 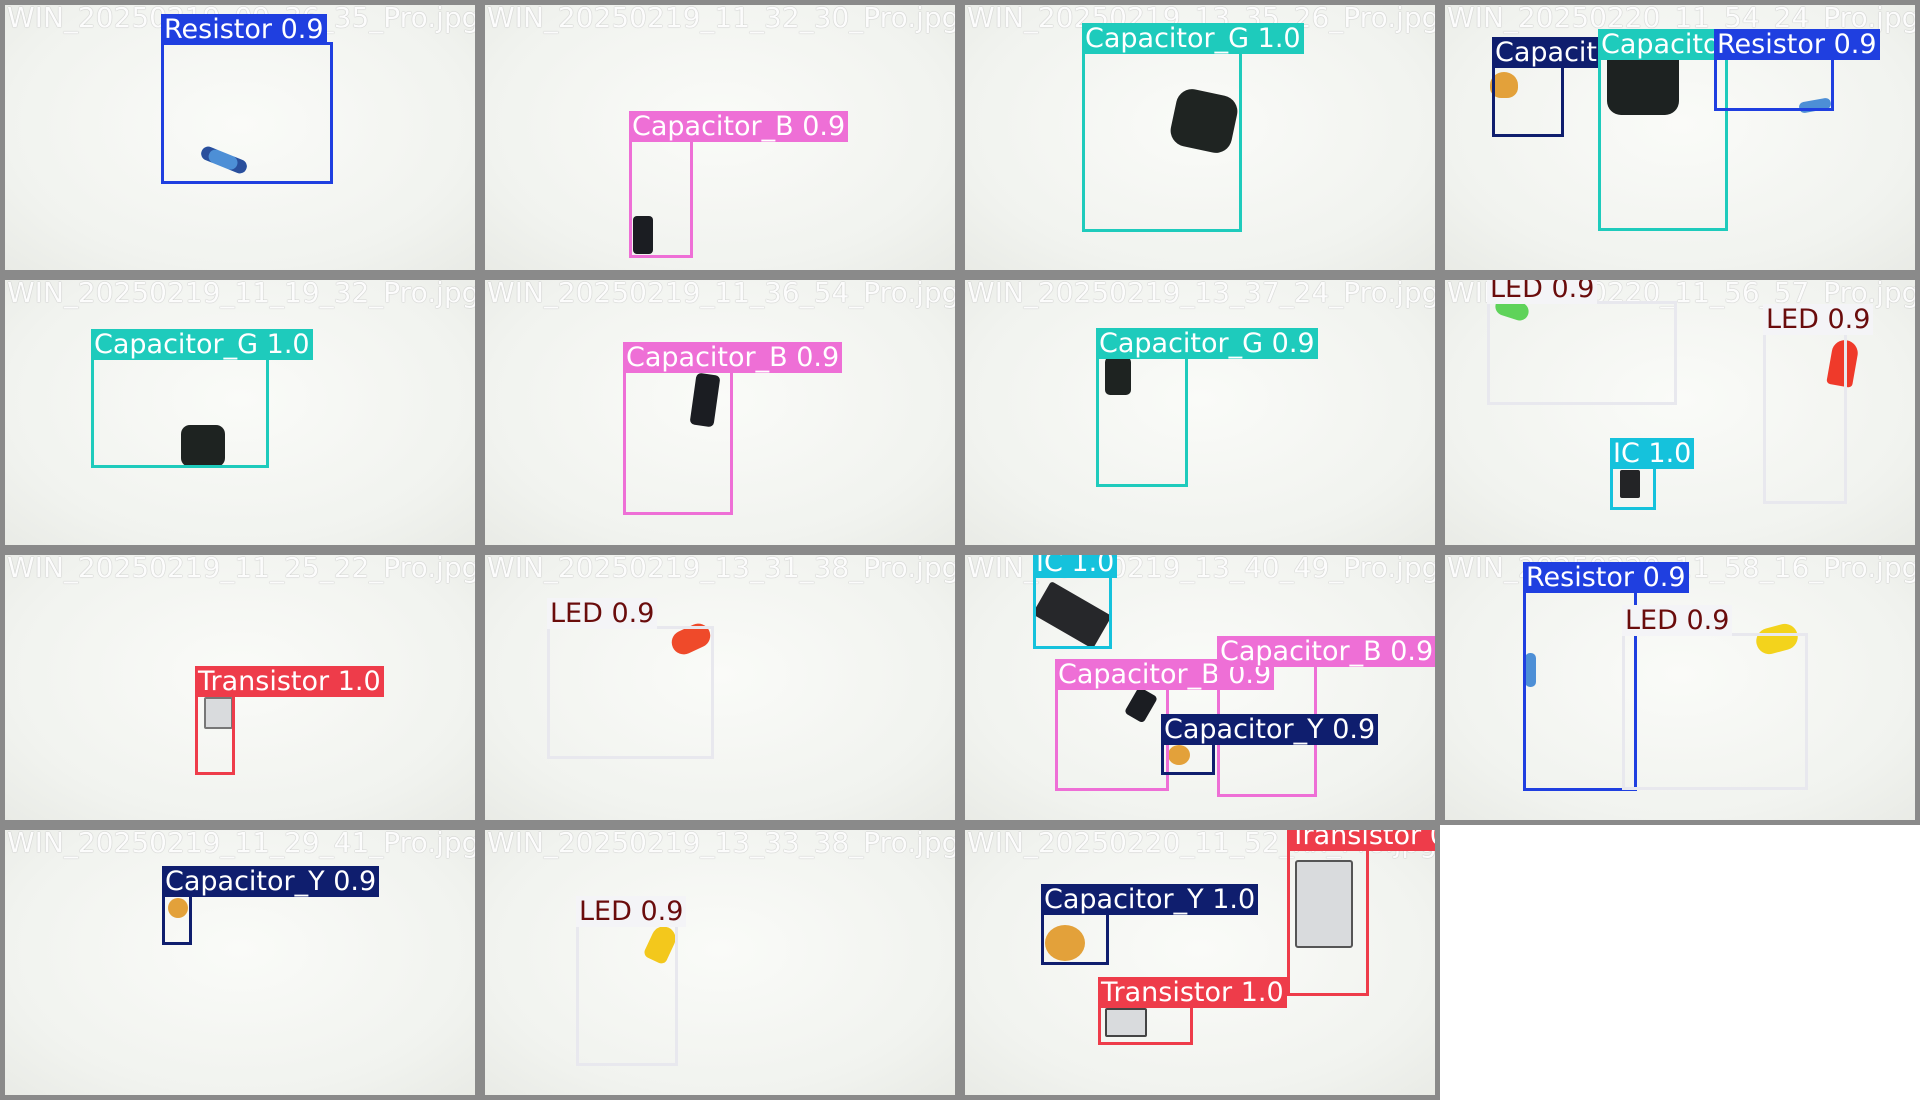 I want to click on resistor-object, so click(x=1530, y=670).